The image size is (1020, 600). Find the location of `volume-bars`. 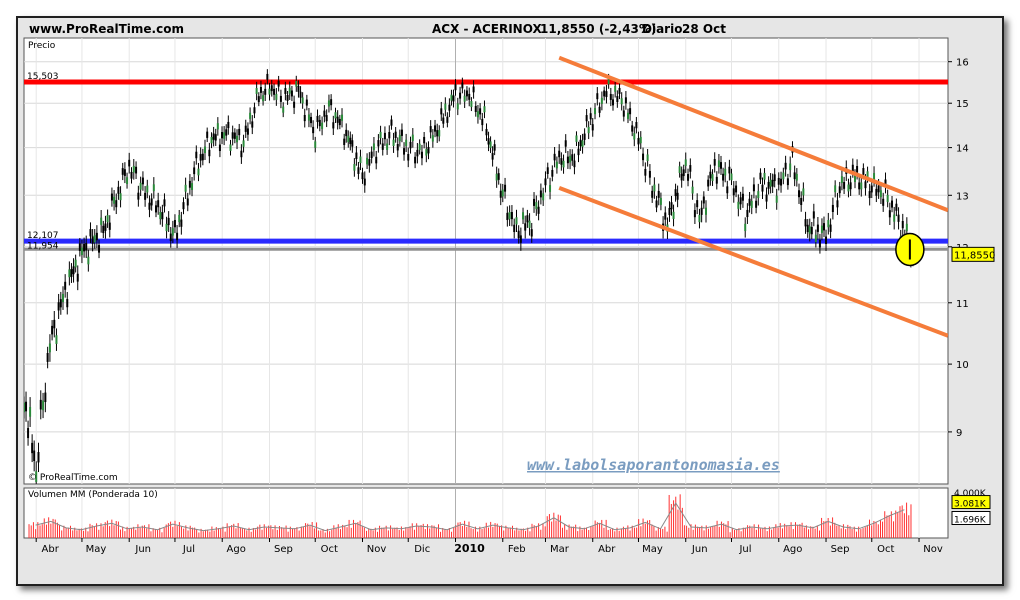

volume-bars is located at coordinates (470, 516).